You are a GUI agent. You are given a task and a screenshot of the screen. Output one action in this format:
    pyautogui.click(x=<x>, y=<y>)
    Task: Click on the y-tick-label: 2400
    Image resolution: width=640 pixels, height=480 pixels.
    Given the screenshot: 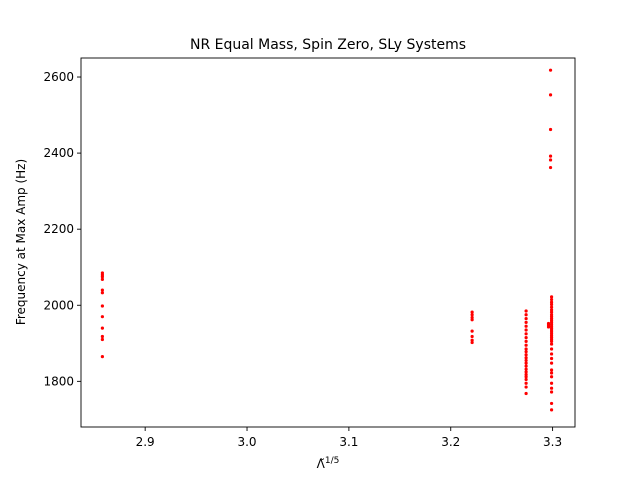 What is the action you would take?
    pyautogui.click(x=58, y=153)
    